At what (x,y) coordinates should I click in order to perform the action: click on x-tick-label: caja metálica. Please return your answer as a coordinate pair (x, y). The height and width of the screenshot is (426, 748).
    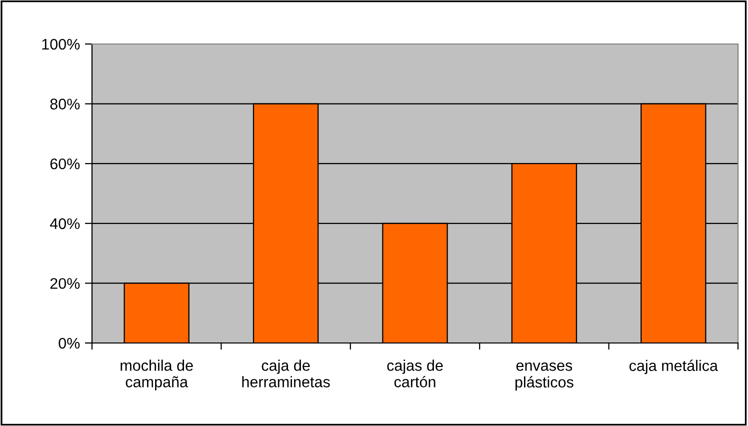
    Looking at the image, I should click on (673, 367).